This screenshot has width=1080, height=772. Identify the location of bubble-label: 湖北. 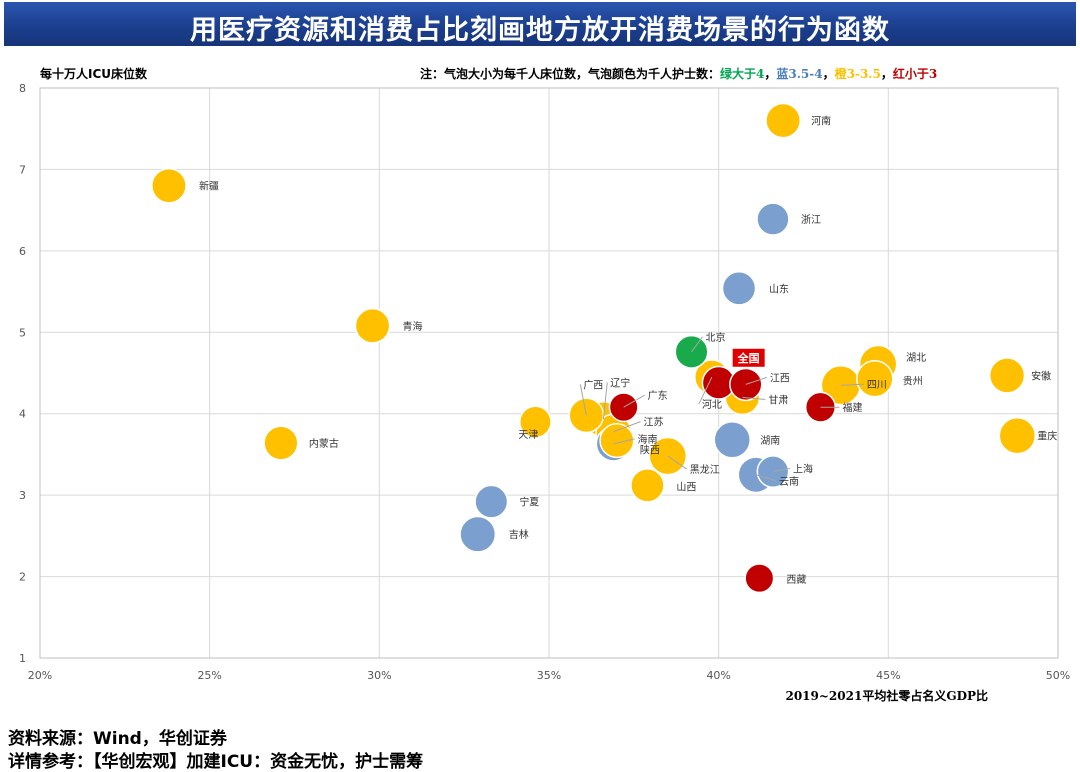
(916, 358).